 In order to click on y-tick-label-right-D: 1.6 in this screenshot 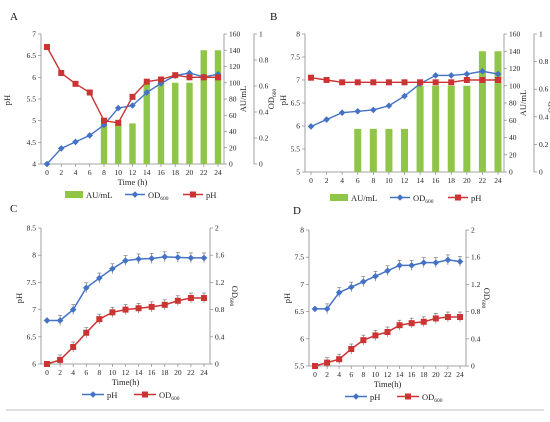, I will do `click(476, 257)`.